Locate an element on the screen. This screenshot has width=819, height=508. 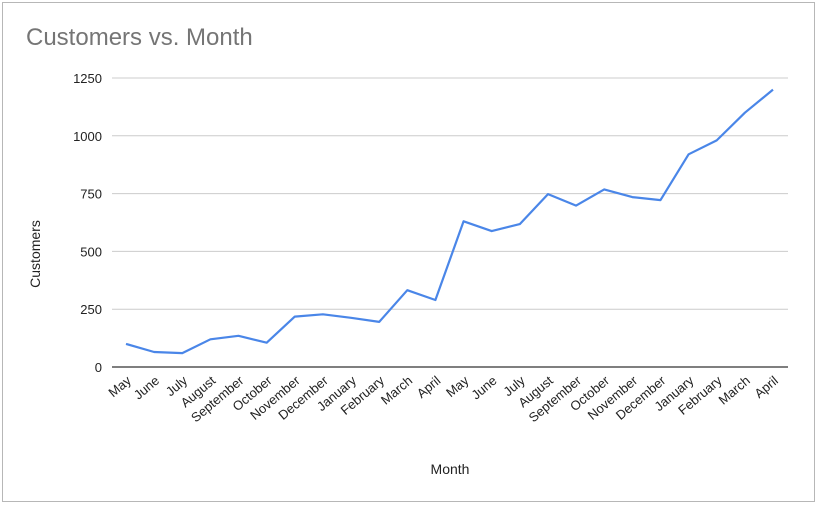
y-tick-label: 250 is located at coordinates (91, 309).